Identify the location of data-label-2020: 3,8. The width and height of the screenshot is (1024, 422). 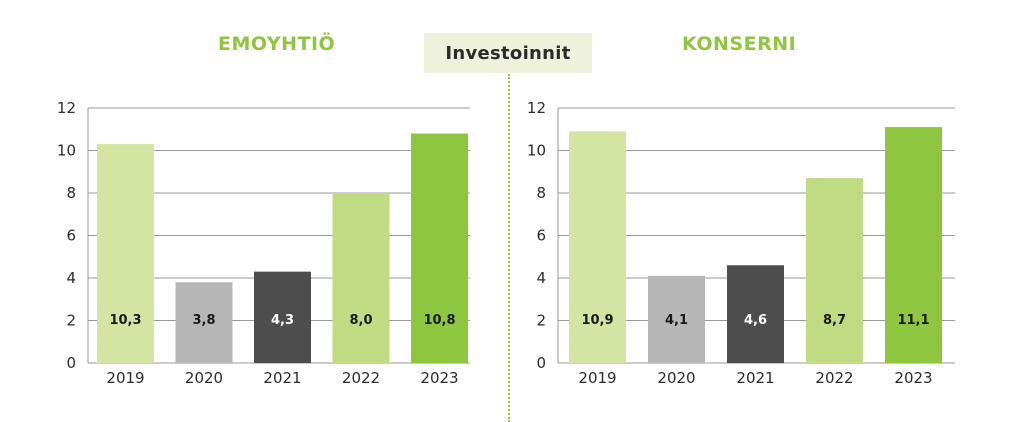
(203, 320).